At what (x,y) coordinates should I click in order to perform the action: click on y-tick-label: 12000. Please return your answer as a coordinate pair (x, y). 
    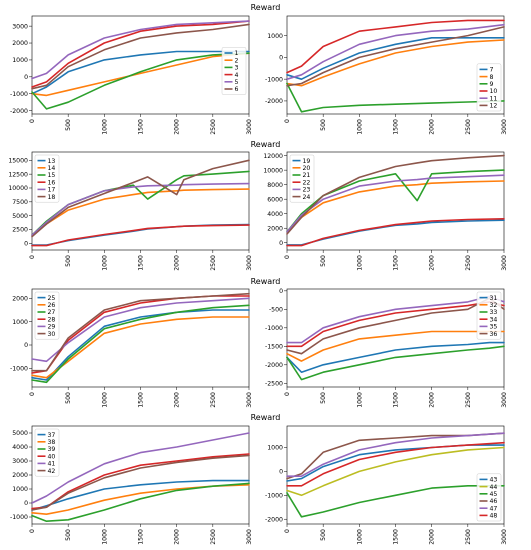
    Looking at the image, I should click on (273, 156).